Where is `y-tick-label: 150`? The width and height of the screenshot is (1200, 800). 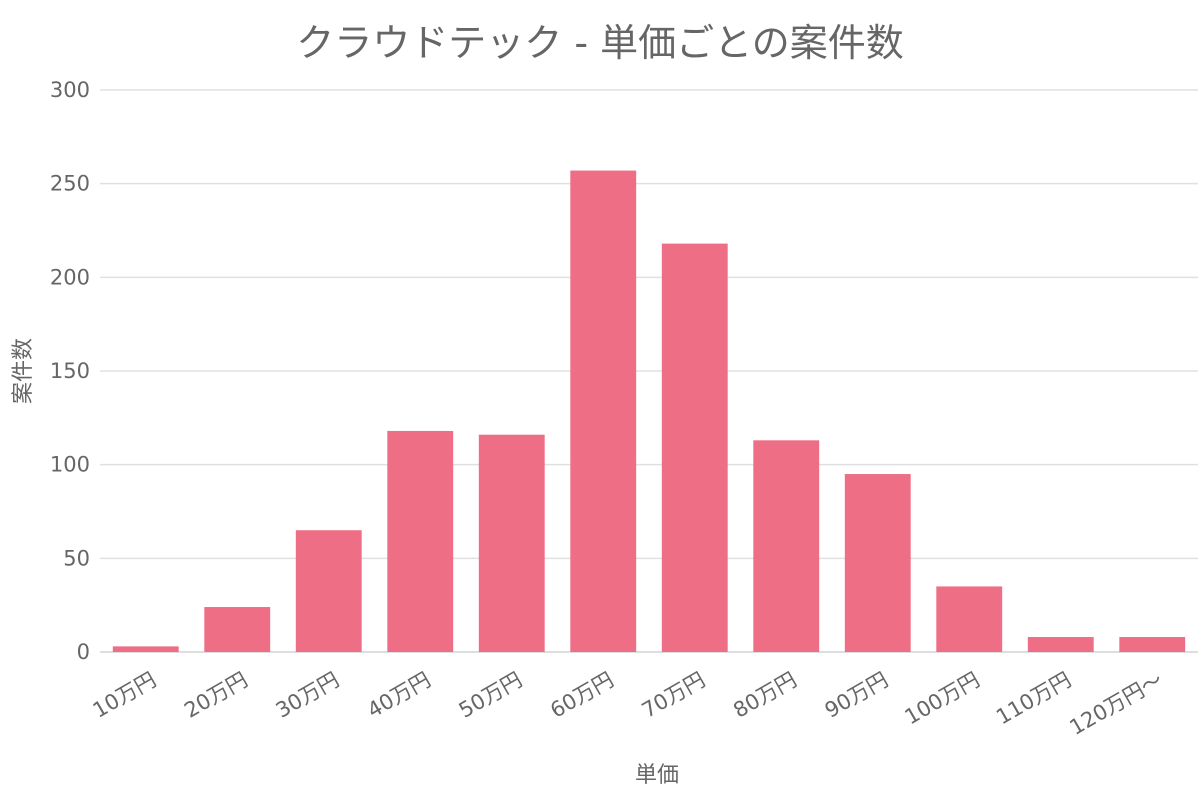
y-tick-label: 150 is located at coordinates (70, 371).